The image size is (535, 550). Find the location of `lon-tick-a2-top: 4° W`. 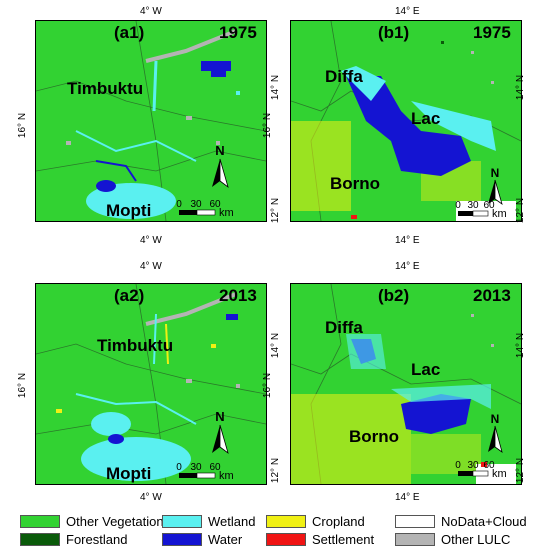

lon-tick-a2-top: 4° W is located at coordinates (151, 266).